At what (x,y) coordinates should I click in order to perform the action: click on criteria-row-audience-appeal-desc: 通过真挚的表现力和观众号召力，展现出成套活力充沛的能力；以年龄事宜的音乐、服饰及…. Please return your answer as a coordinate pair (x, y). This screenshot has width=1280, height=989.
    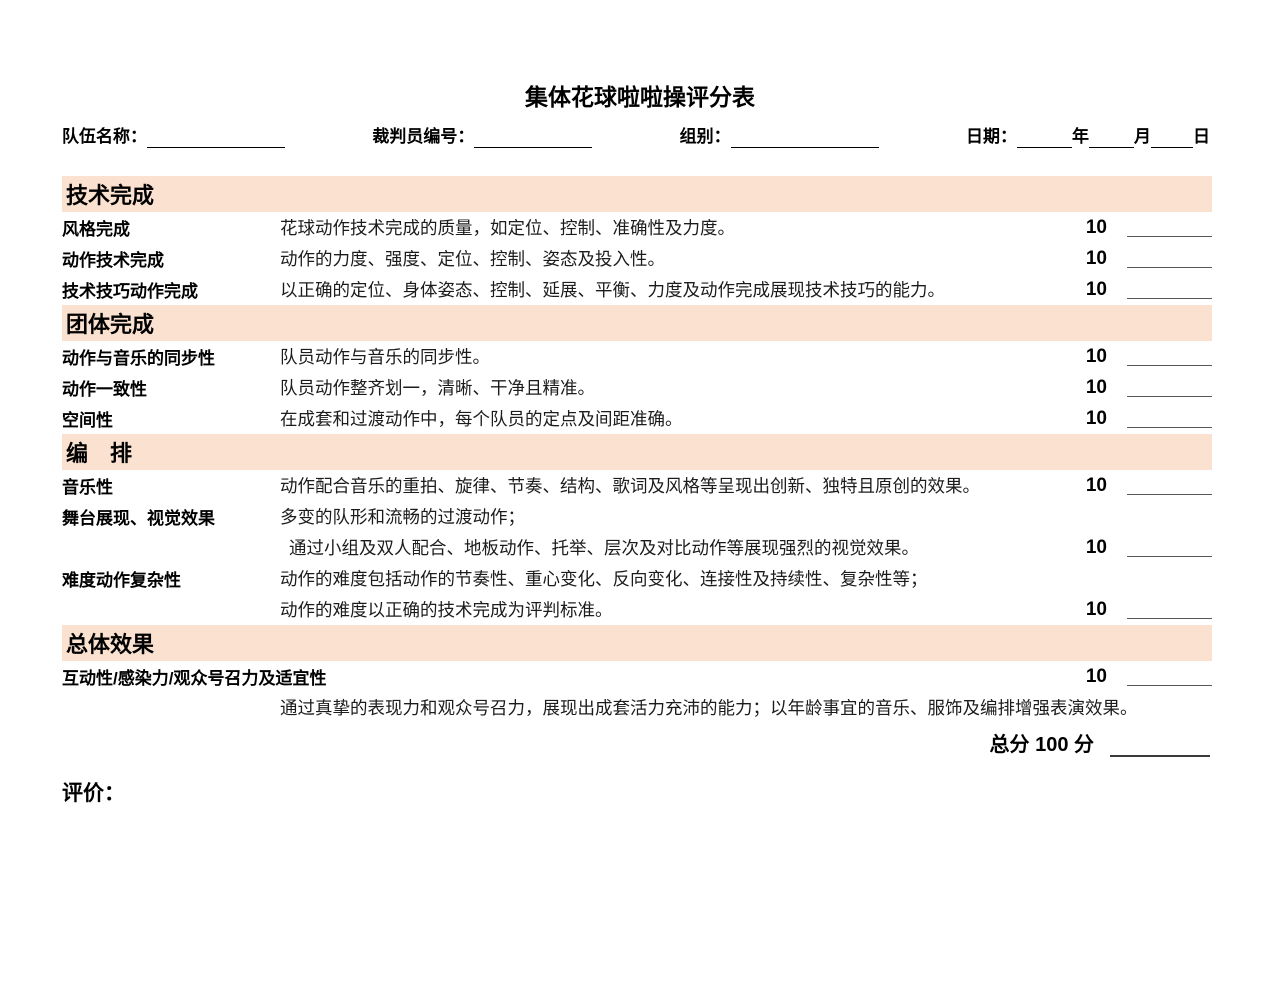
    Looking at the image, I should click on (637, 707).